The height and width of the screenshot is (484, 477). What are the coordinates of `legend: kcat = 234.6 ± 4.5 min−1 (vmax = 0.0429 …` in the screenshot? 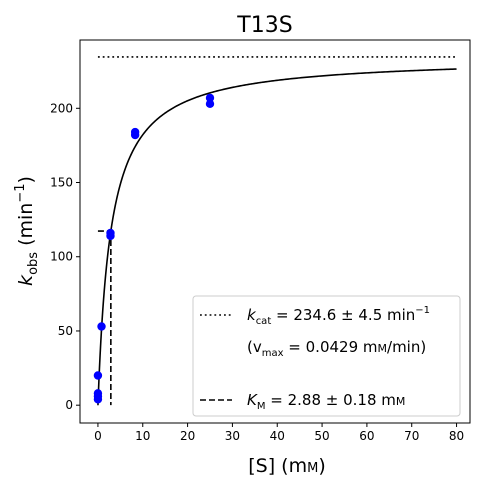 It's located at (326, 356).